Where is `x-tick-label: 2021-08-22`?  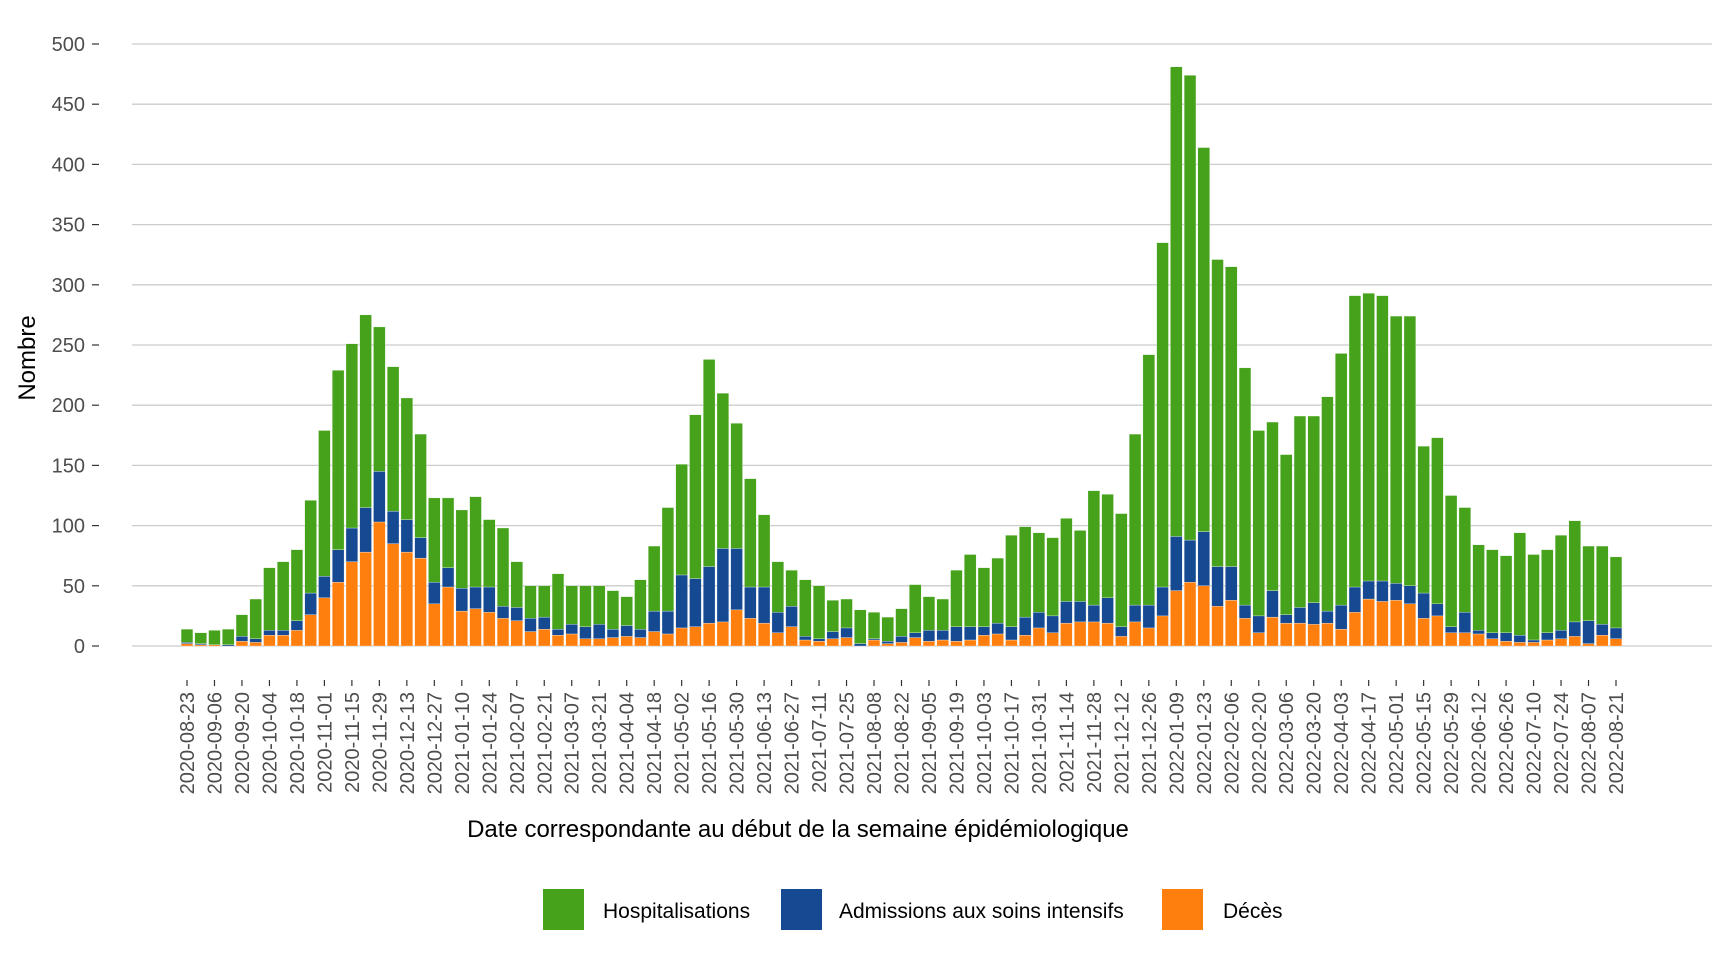
x-tick-label: 2021-08-22 is located at coordinates (903, 743).